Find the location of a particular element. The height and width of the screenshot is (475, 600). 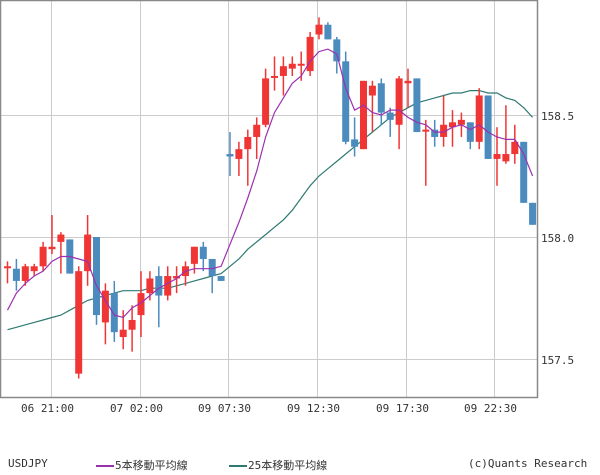

legend-ma25: 25本移動平均線 is located at coordinates (278, 465).